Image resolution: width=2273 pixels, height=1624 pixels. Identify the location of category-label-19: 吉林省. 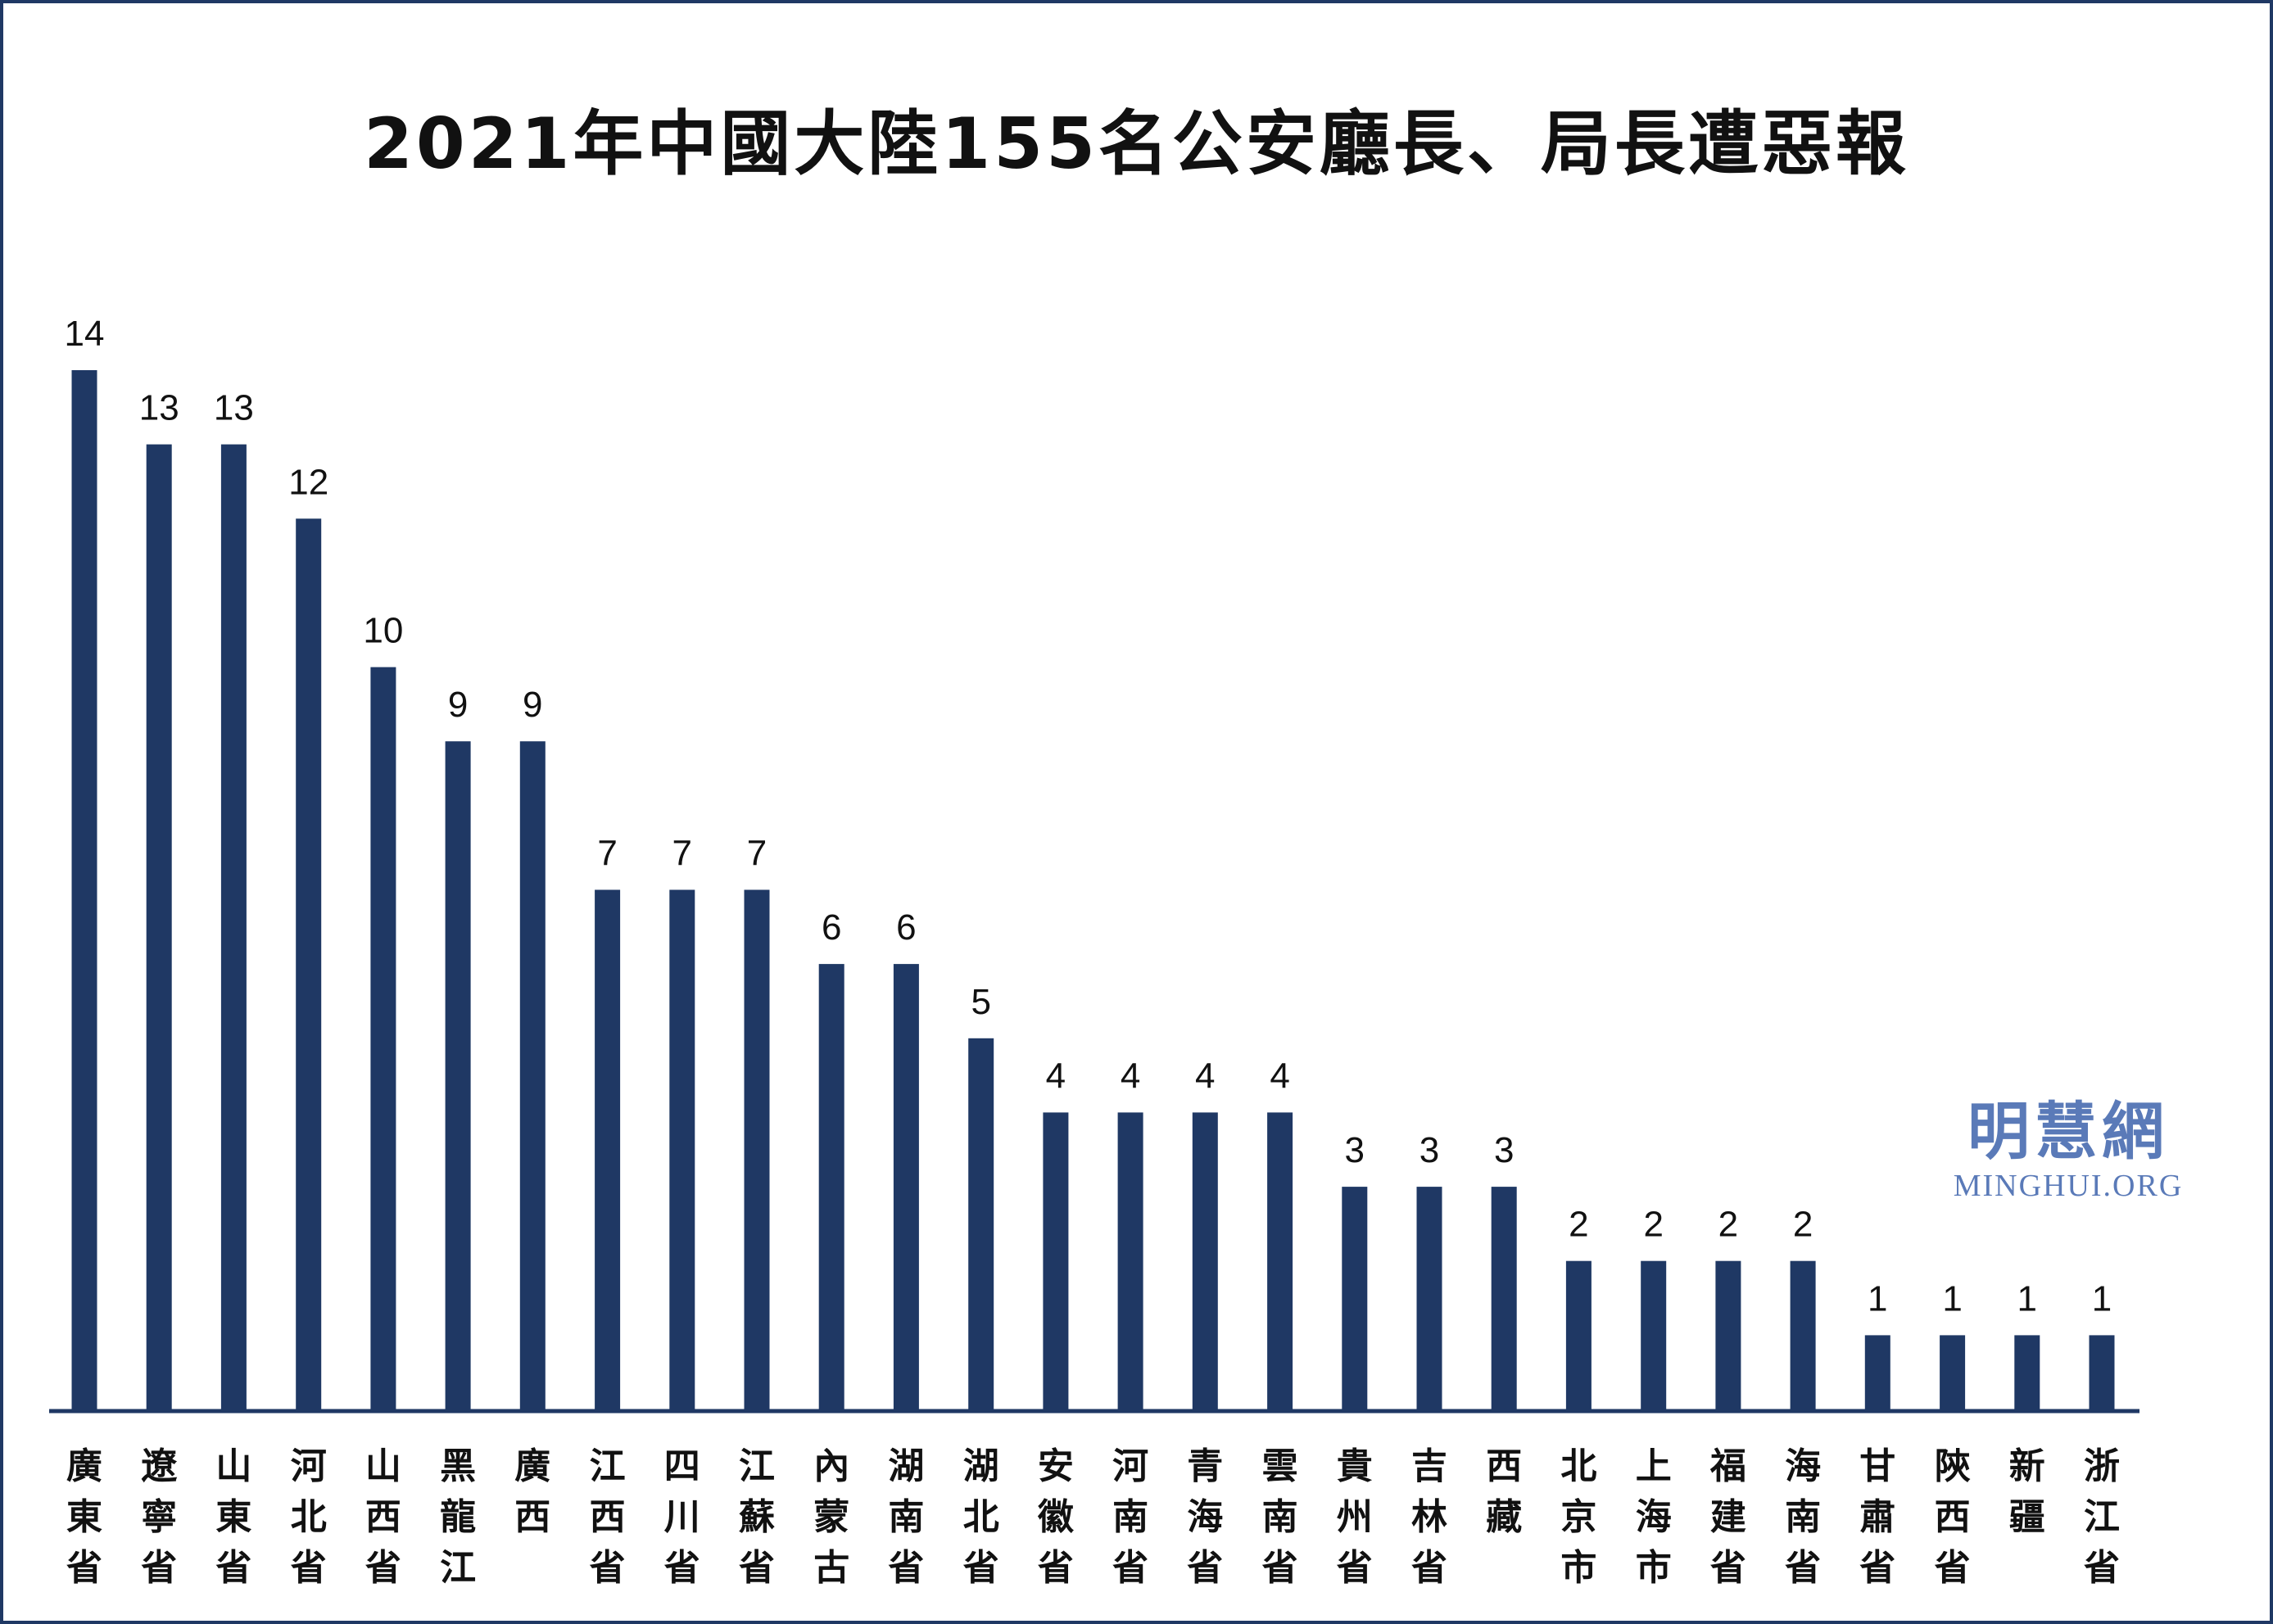
(1429, 1517).